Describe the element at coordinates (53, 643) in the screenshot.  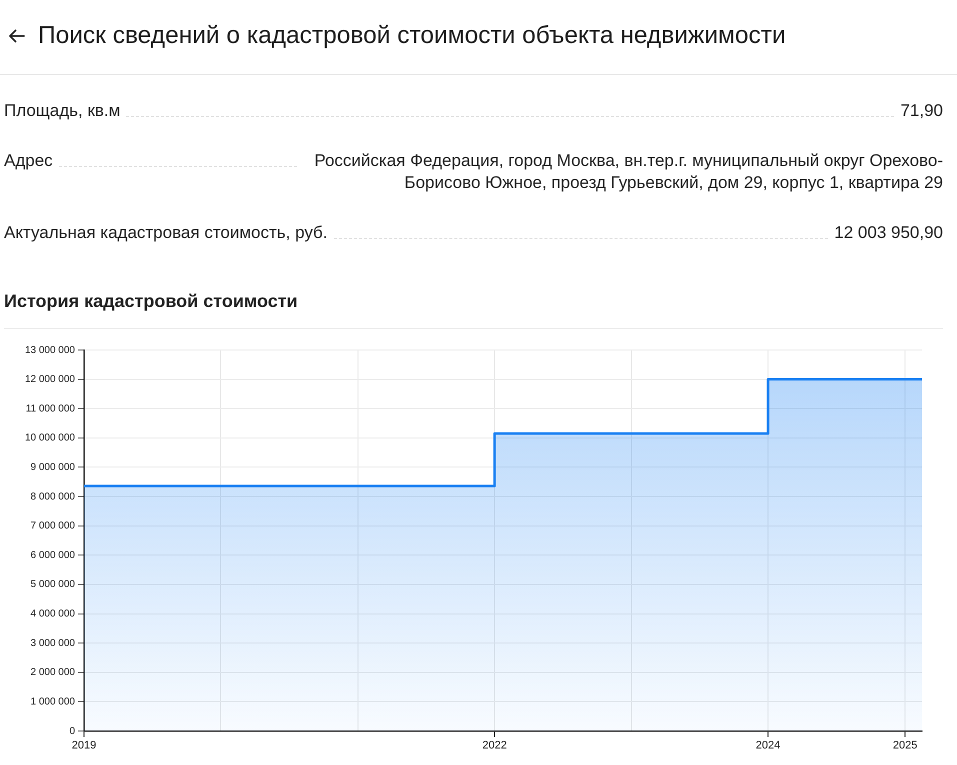
I see `y-tick-label: 3 000 000` at that location.